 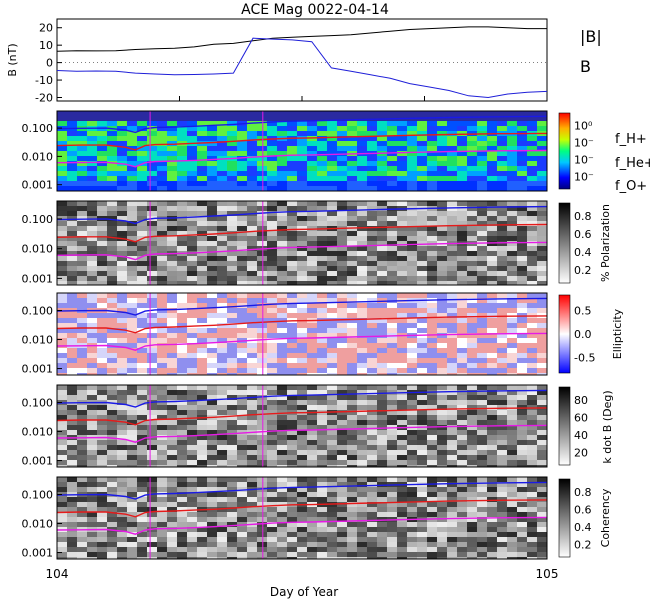 What do you see at coordinates (585, 66) in the screenshot?
I see `legend-br: B` at bounding box center [585, 66].